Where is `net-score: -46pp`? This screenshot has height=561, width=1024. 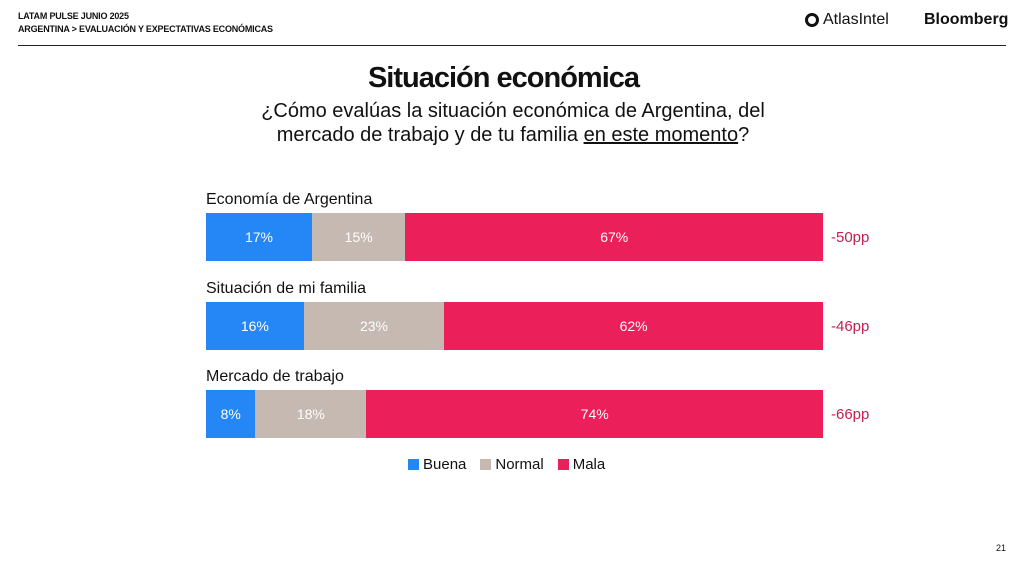
net-score: -46pp is located at coordinates (850, 326).